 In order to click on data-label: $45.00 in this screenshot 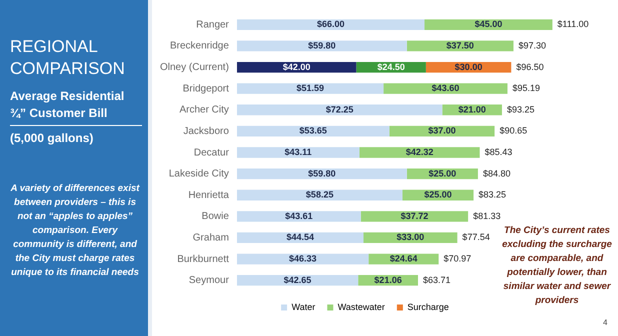, I will do `click(488, 24)`.